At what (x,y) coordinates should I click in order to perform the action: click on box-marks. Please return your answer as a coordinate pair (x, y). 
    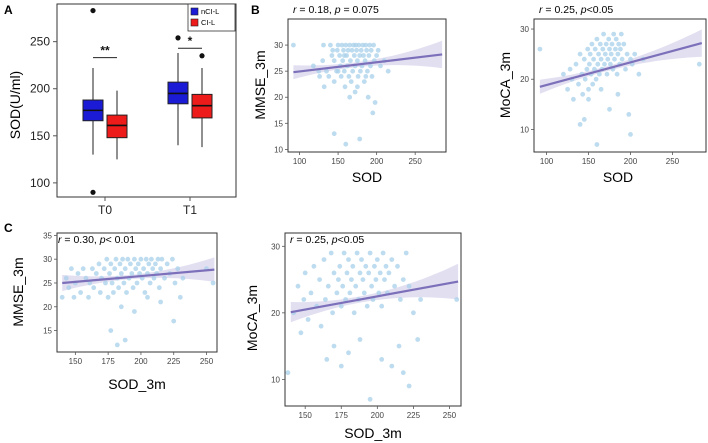
    Looking at the image, I should click on (147, 101).